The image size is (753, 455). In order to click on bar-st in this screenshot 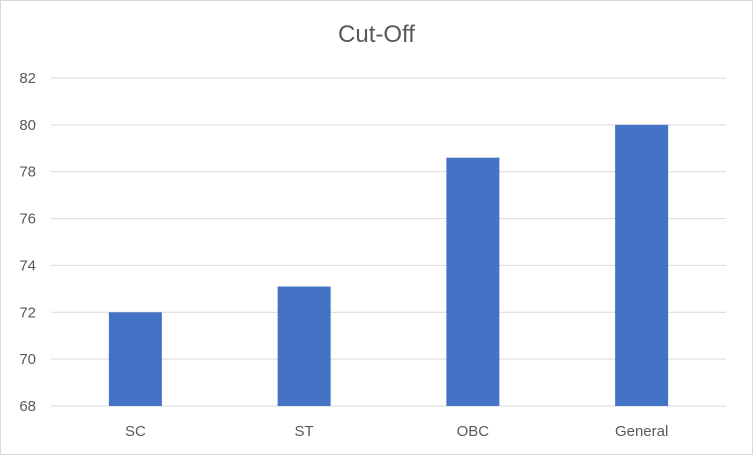, I will do `click(304, 346)`.